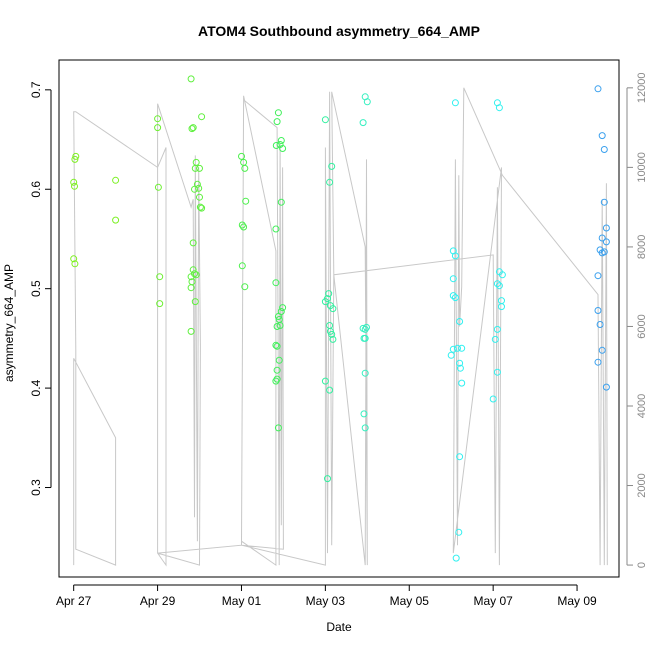  Describe the element at coordinates (36, 387) in the screenshot. I see `y-tick-label: 0.4` at that location.